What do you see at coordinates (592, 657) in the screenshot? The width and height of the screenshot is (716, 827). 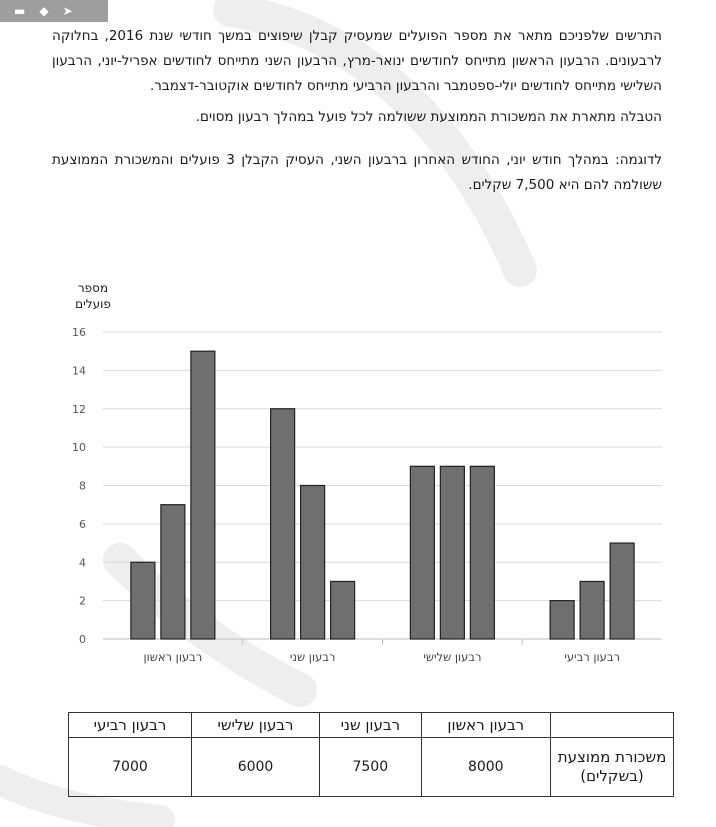 I see `x-tick-label: רבעון רביעי` at bounding box center [592, 657].